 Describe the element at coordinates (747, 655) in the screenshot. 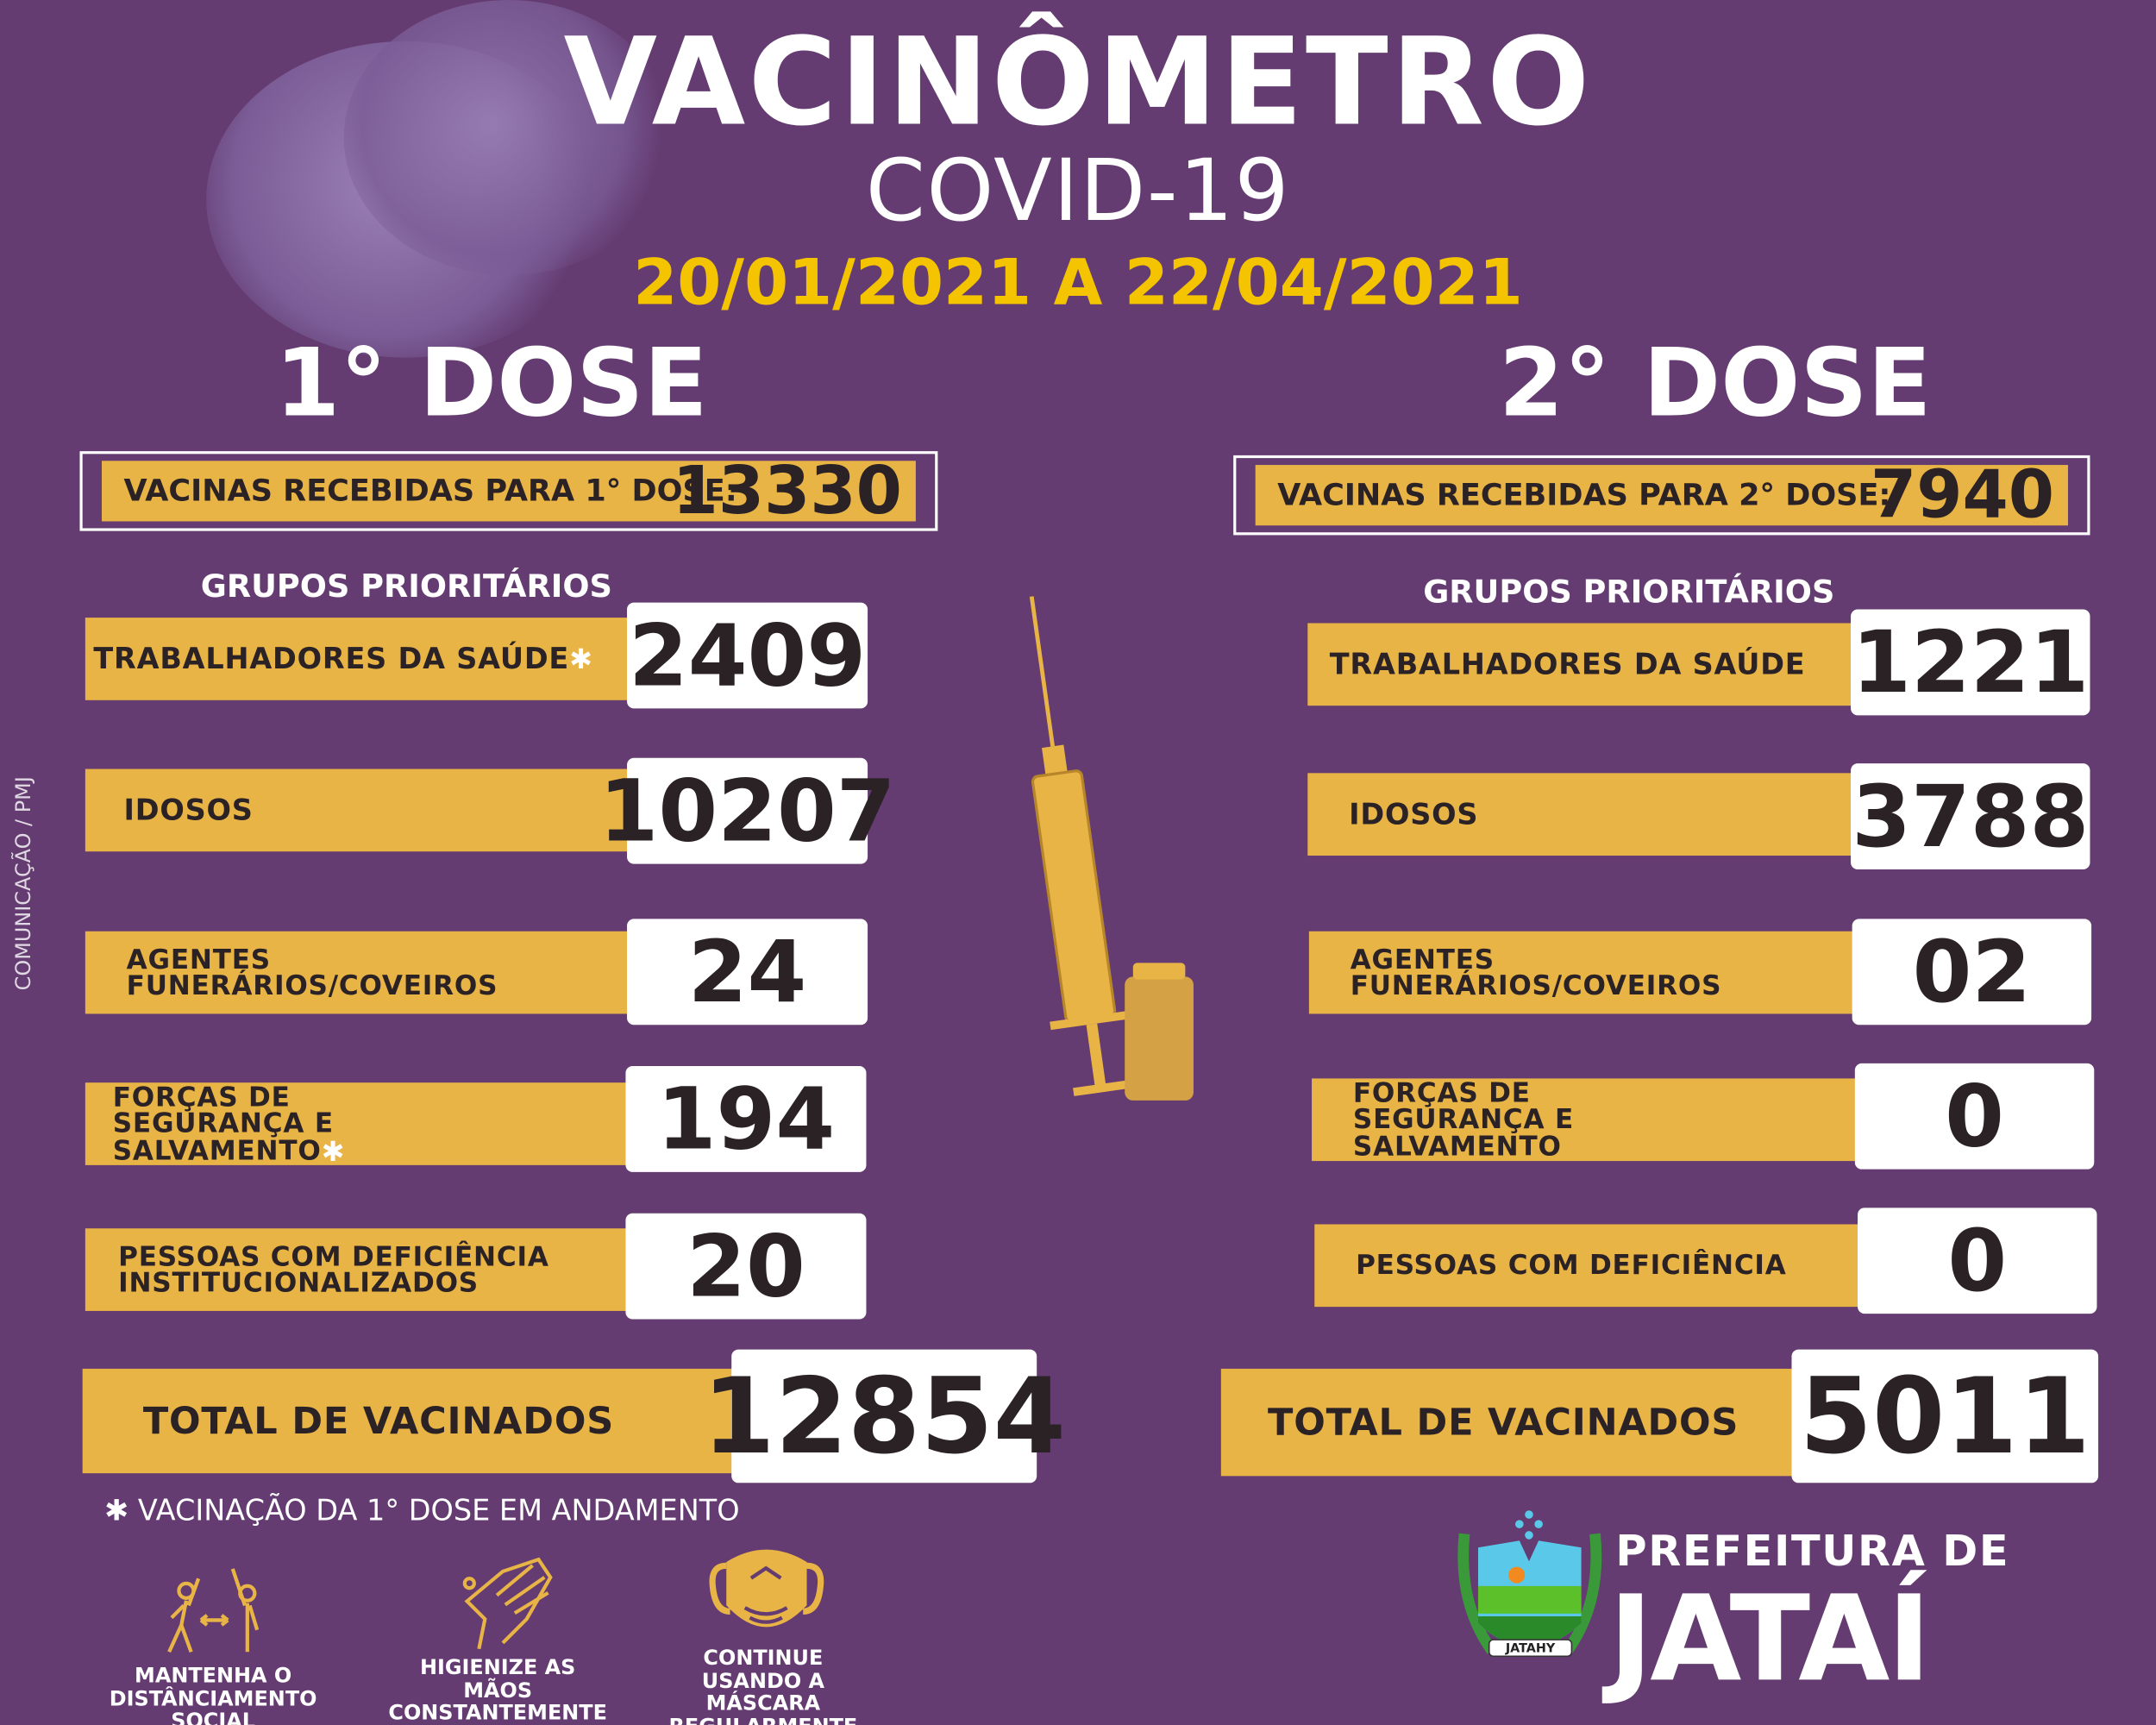

I see `dose1-row-value: 2409` at that location.